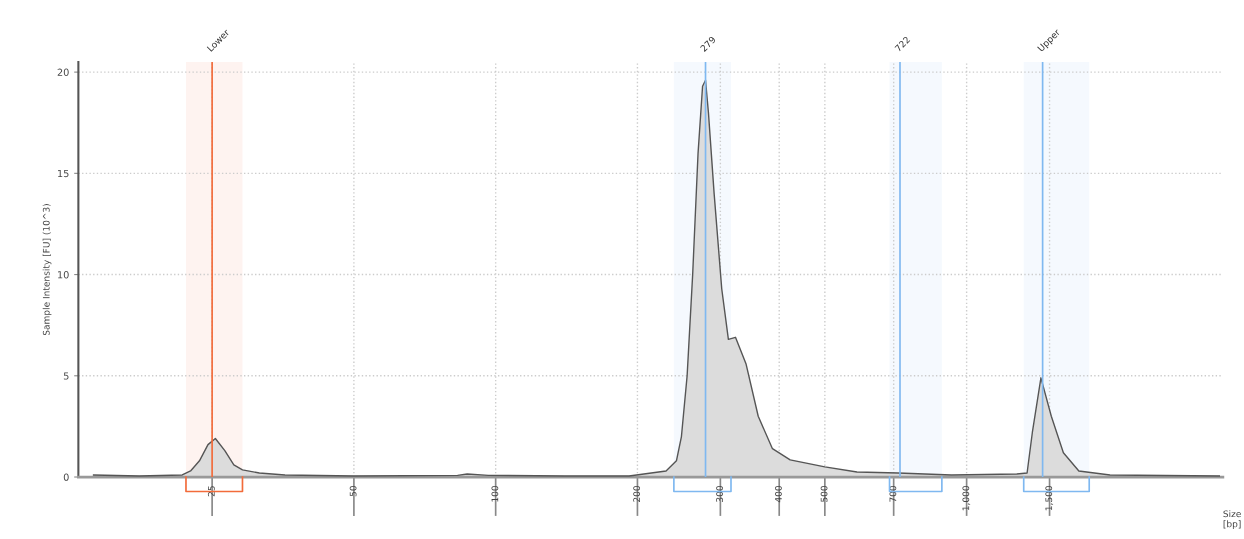 This screenshot has width=1244, height=539. What do you see at coordinates (63, 72) in the screenshot?
I see `y-tick-label: 20` at bounding box center [63, 72].